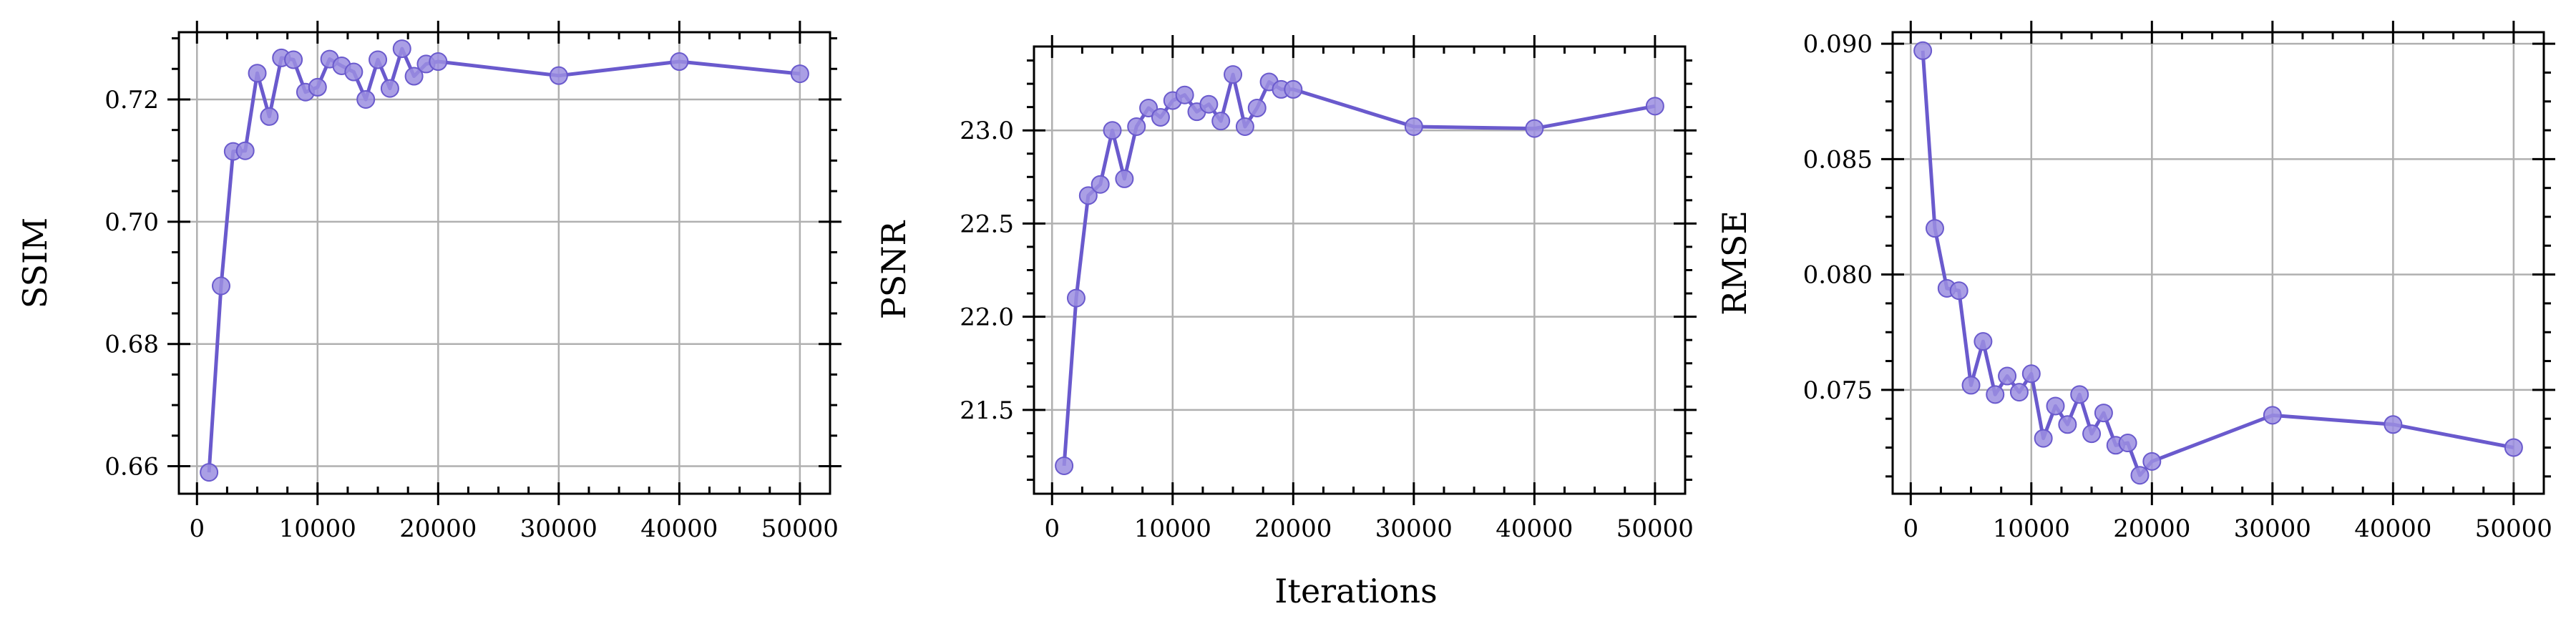  I want to click on rmse-x-tick-label: 30000, so click(2272, 528).